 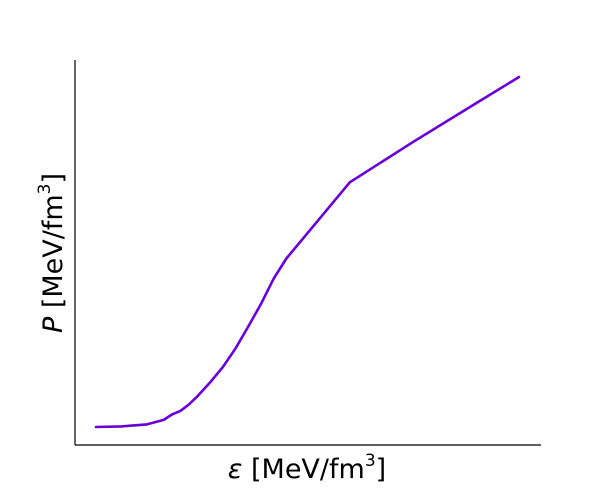 I want to click on y-axis-close-bracket: ], so click(x=53, y=178).